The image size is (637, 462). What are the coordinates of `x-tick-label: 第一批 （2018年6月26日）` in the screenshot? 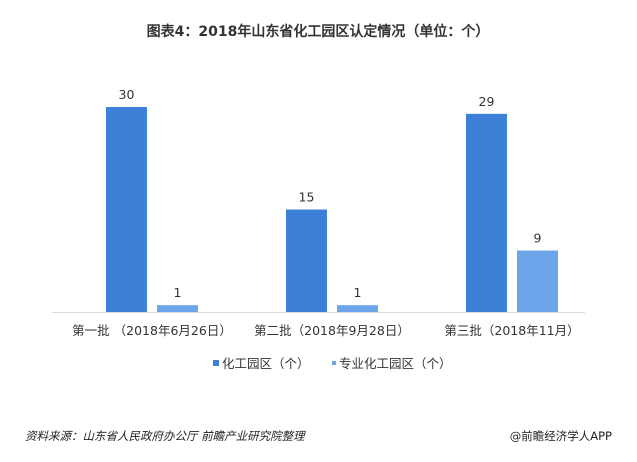 It's located at (152, 330).